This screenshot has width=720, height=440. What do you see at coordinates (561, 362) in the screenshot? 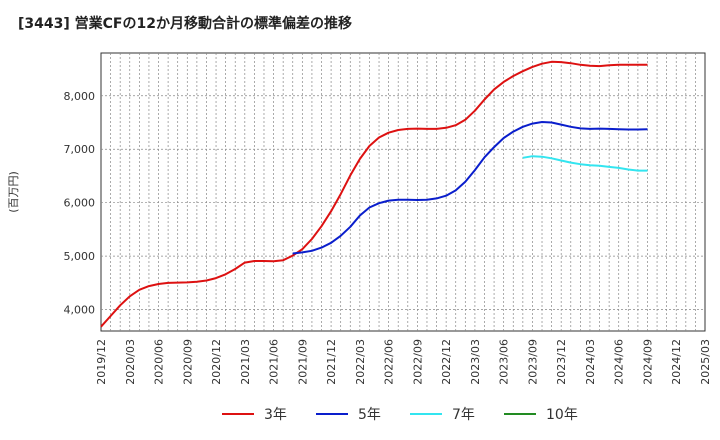
I see `x-tick-label: 2023/12` at bounding box center [561, 362].